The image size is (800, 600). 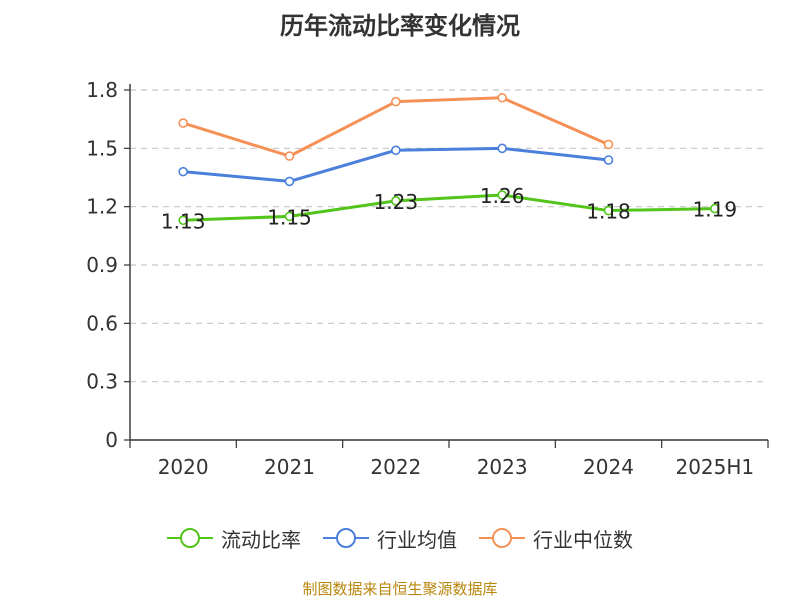 What do you see at coordinates (102, 382) in the screenshot?
I see `y-tick-label: 0.3` at bounding box center [102, 382].